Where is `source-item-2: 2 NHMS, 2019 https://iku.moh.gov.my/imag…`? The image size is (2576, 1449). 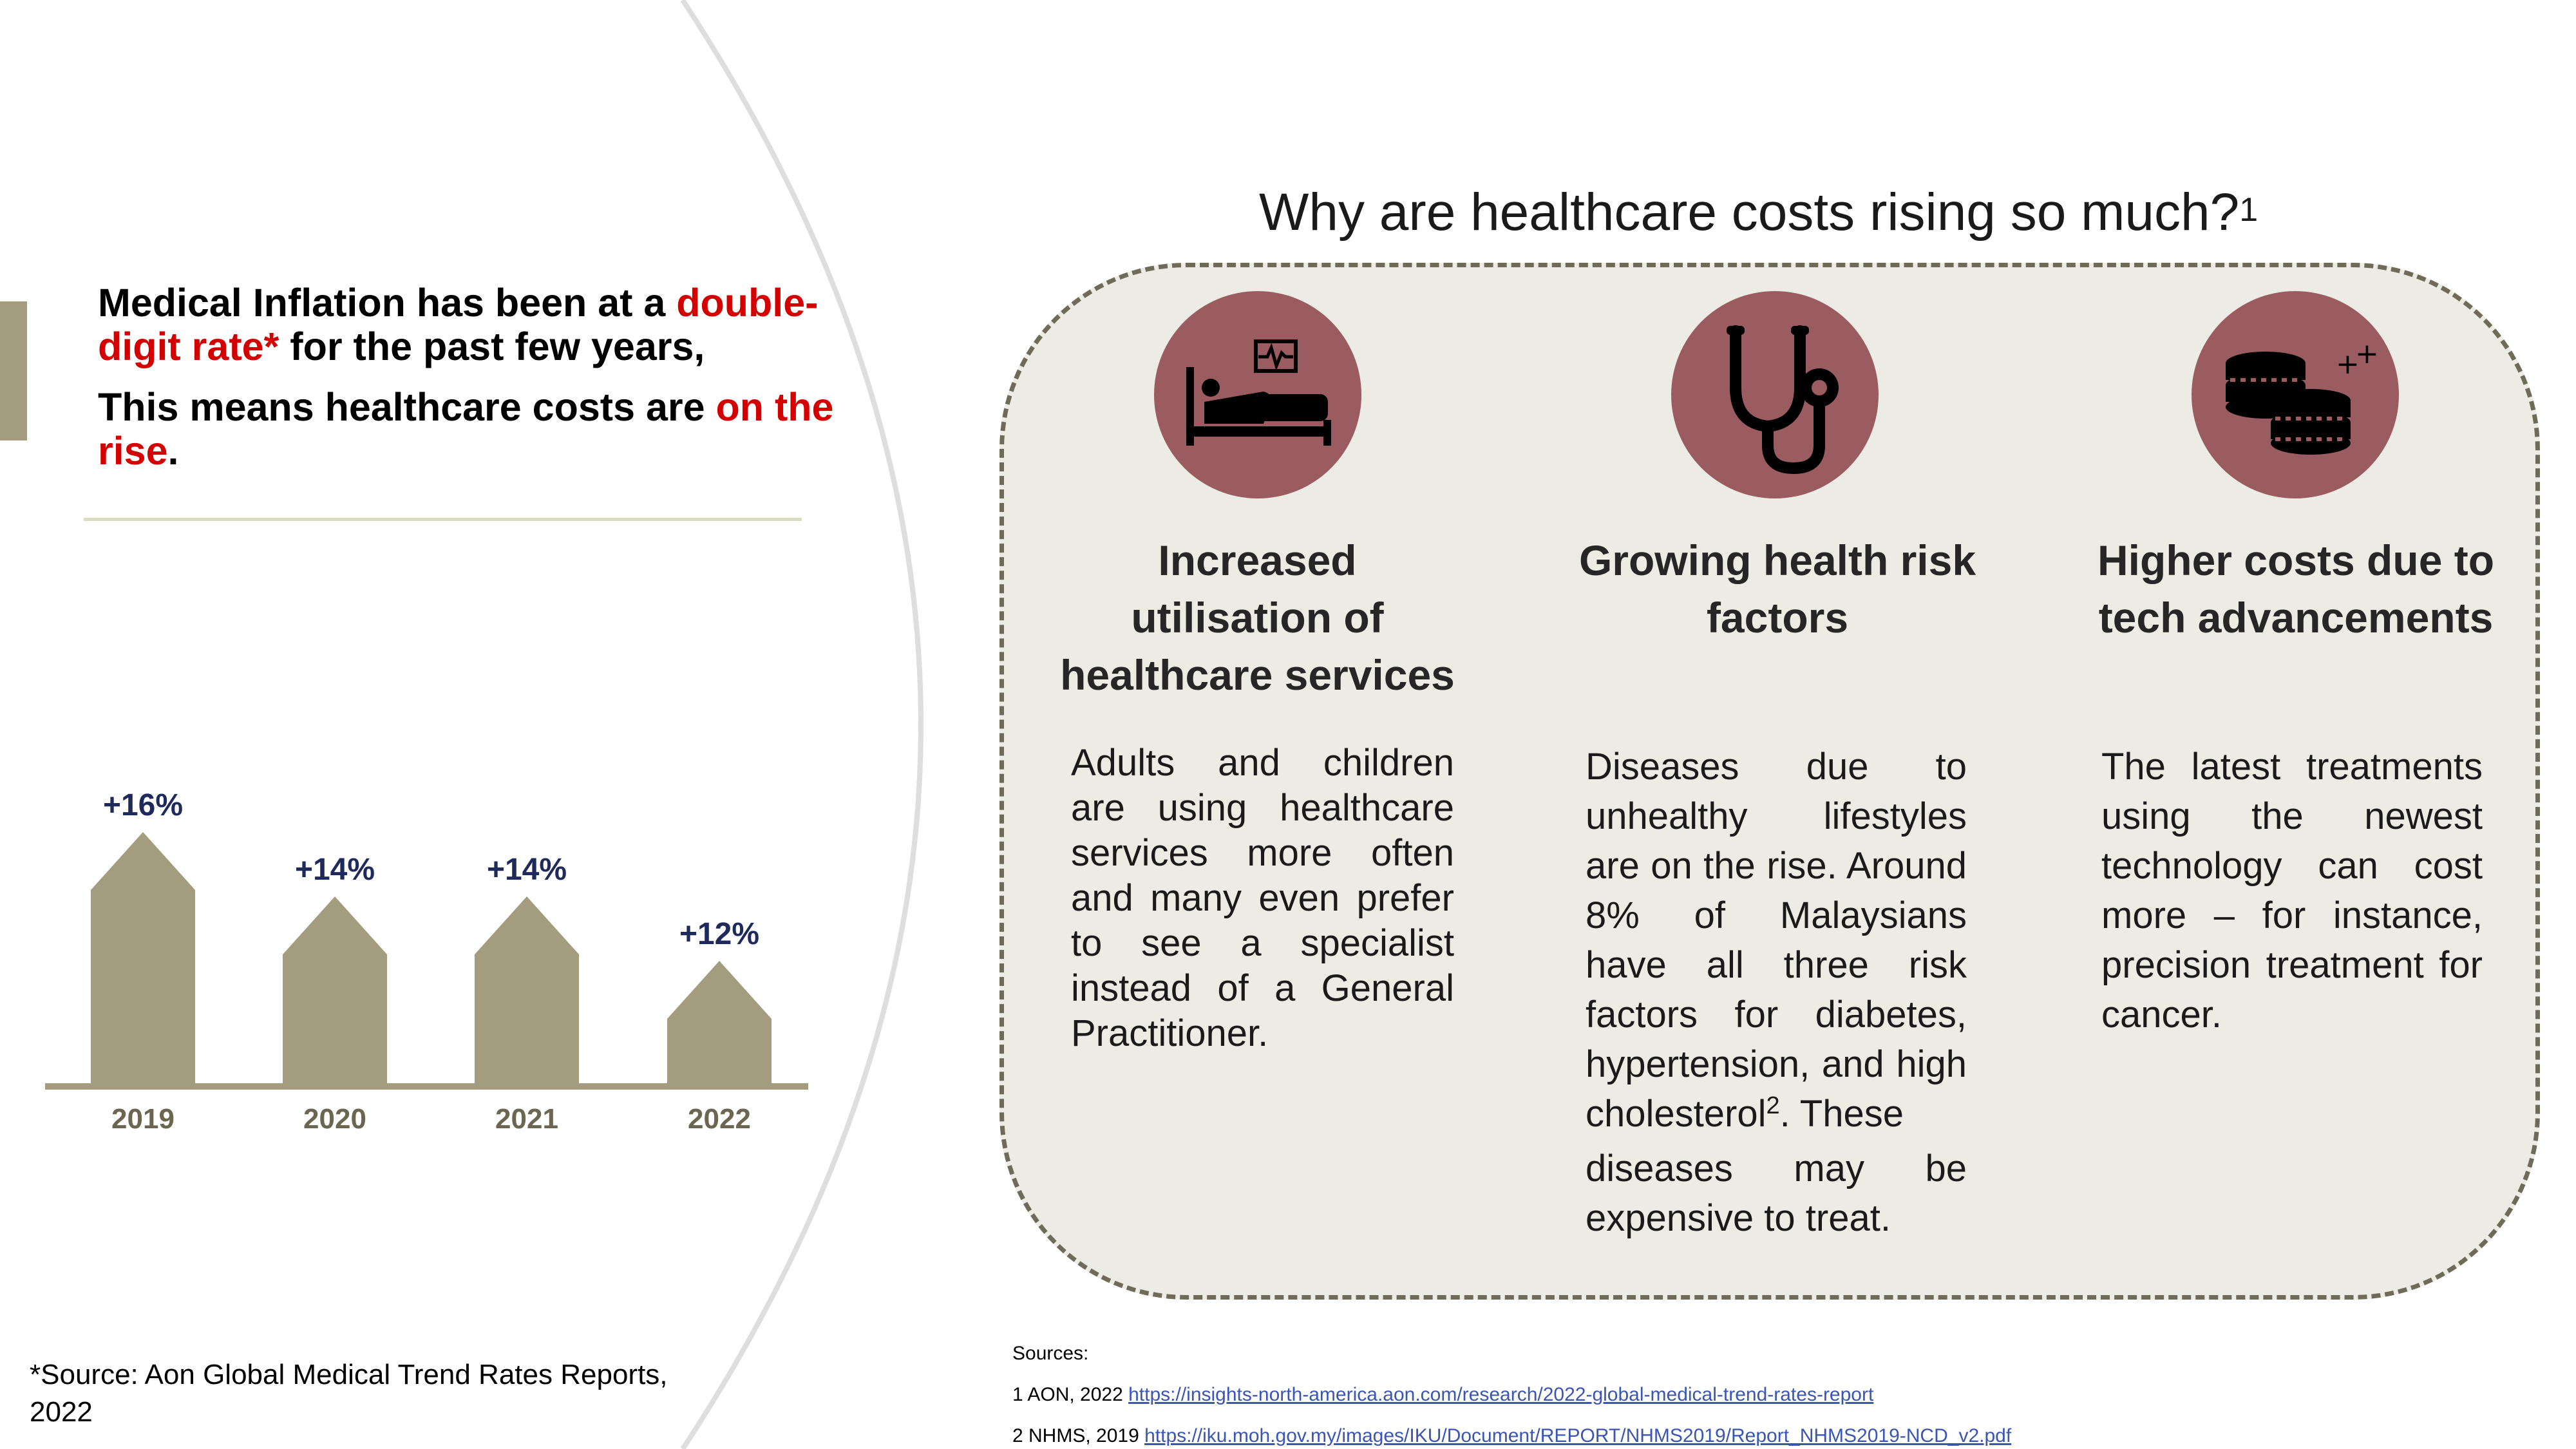 source-item-2: 2 NHMS, 2019 https://iku.moh.gov.my/imag… is located at coordinates (1512, 1436).